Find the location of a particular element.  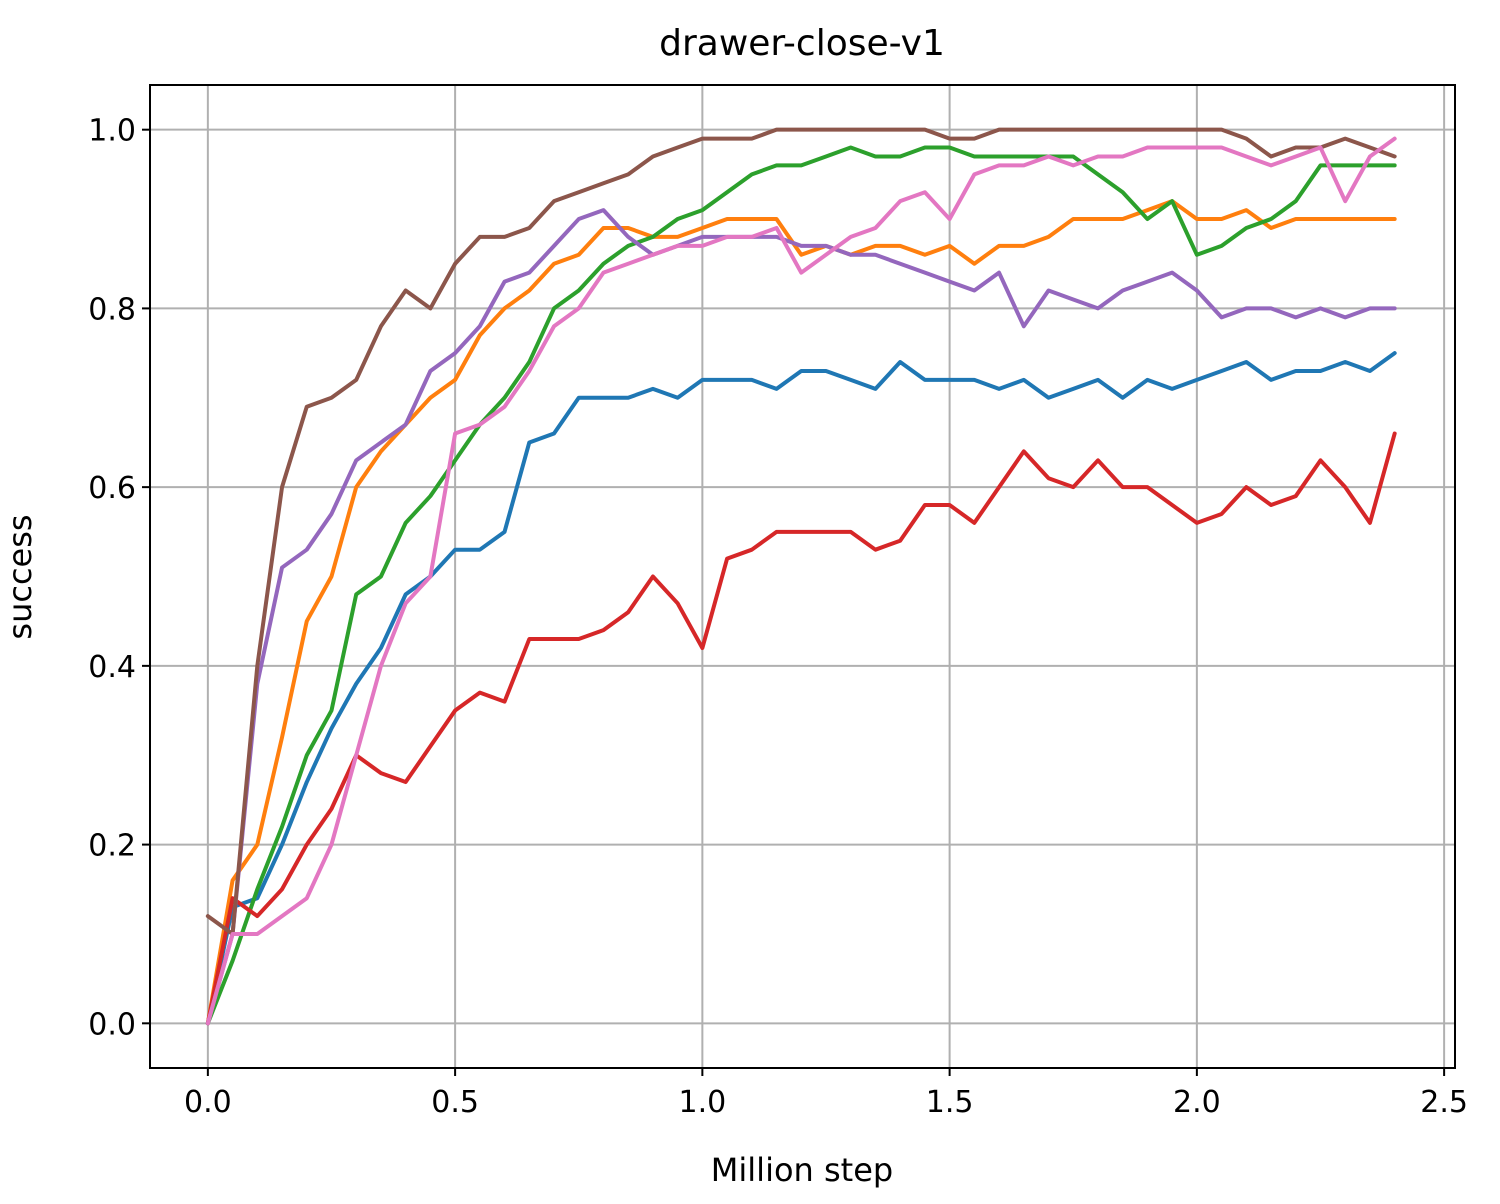

x-tick-label: 1.5 is located at coordinates (950, 1102).